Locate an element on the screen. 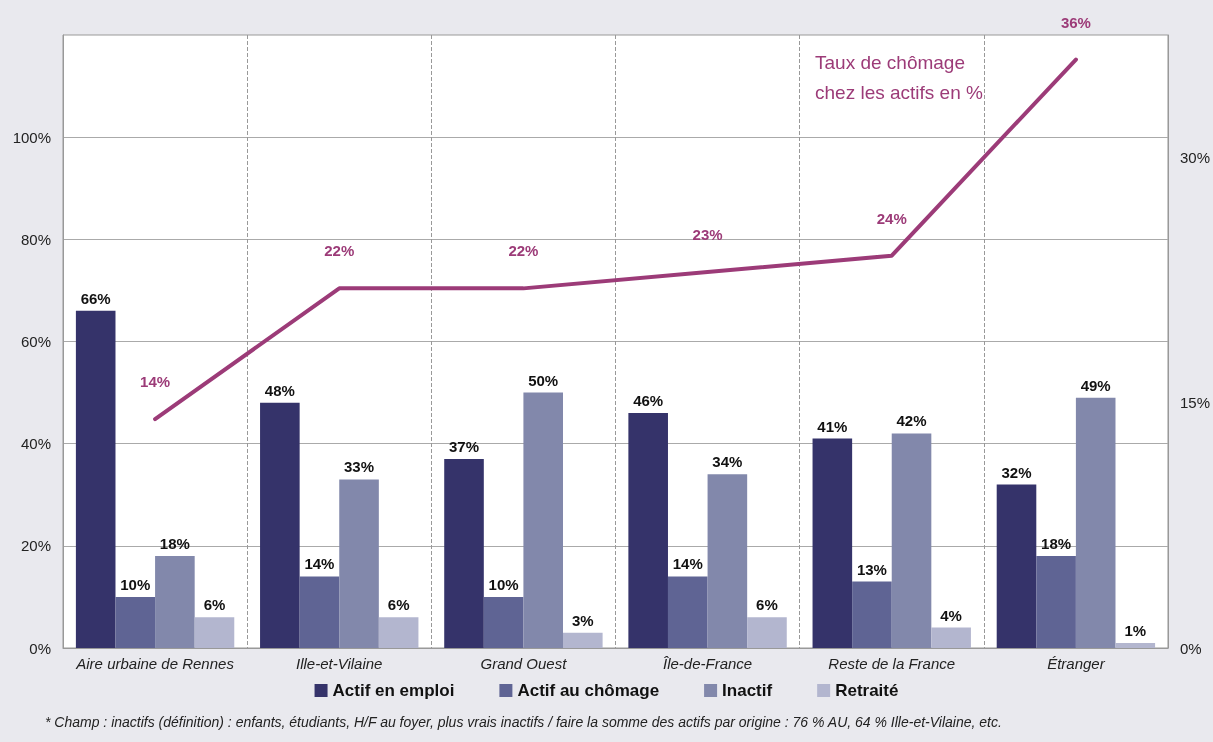 The image size is (1213, 742). legend-label: Inactif is located at coordinates (747, 690).